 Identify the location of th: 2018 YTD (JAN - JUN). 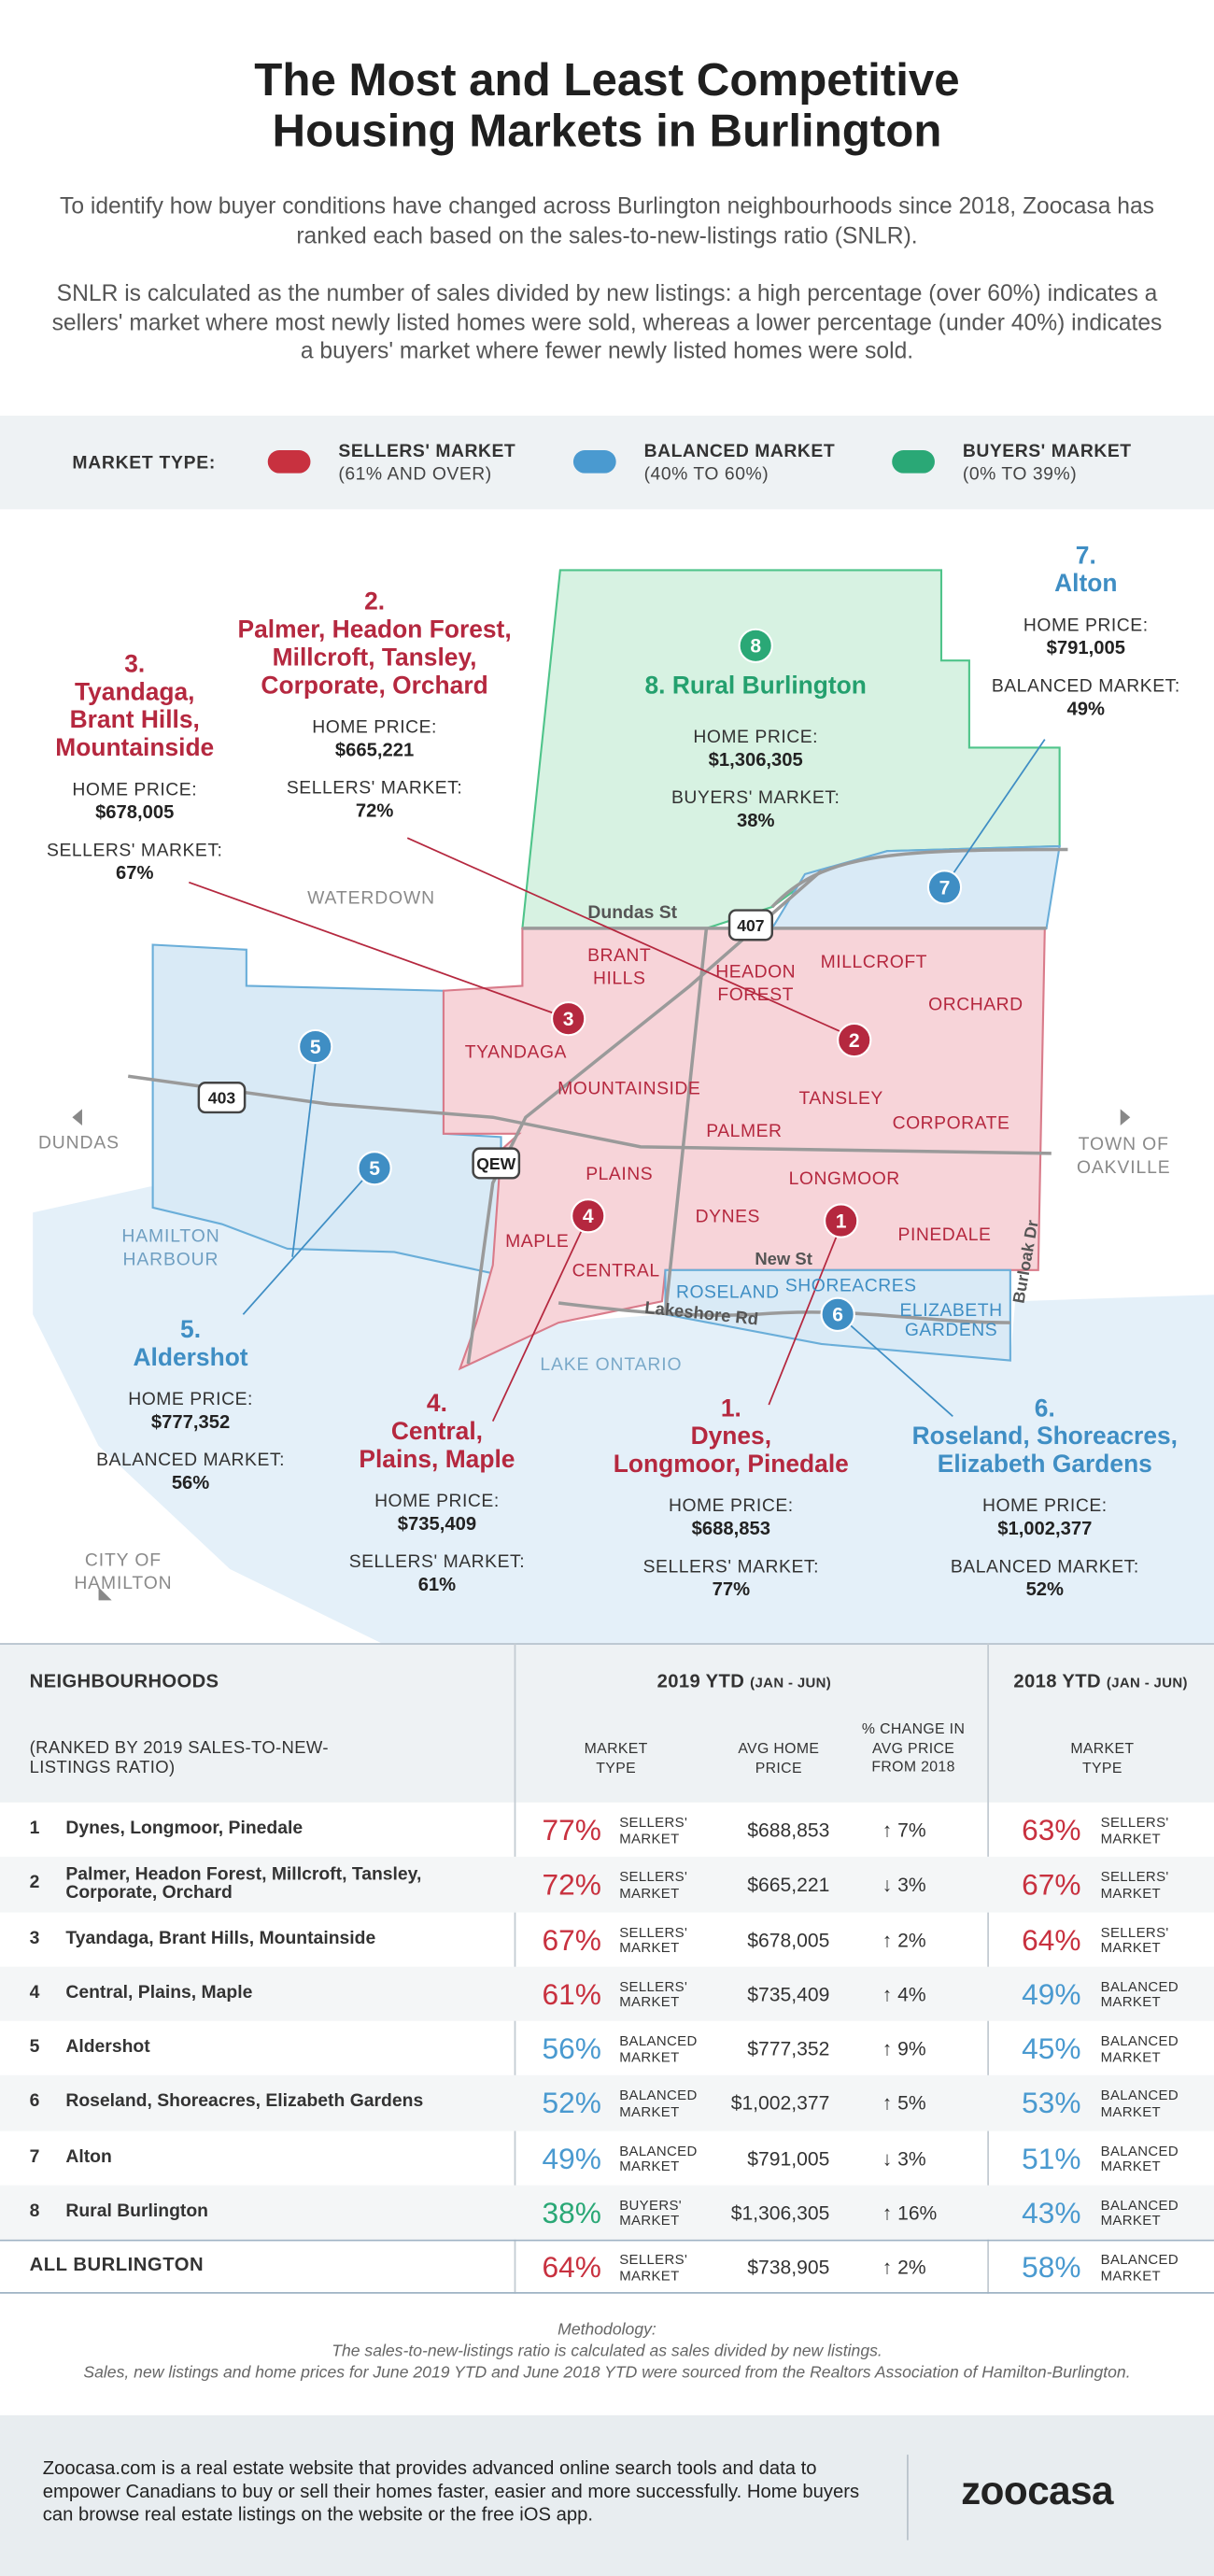
(1100, 1682).